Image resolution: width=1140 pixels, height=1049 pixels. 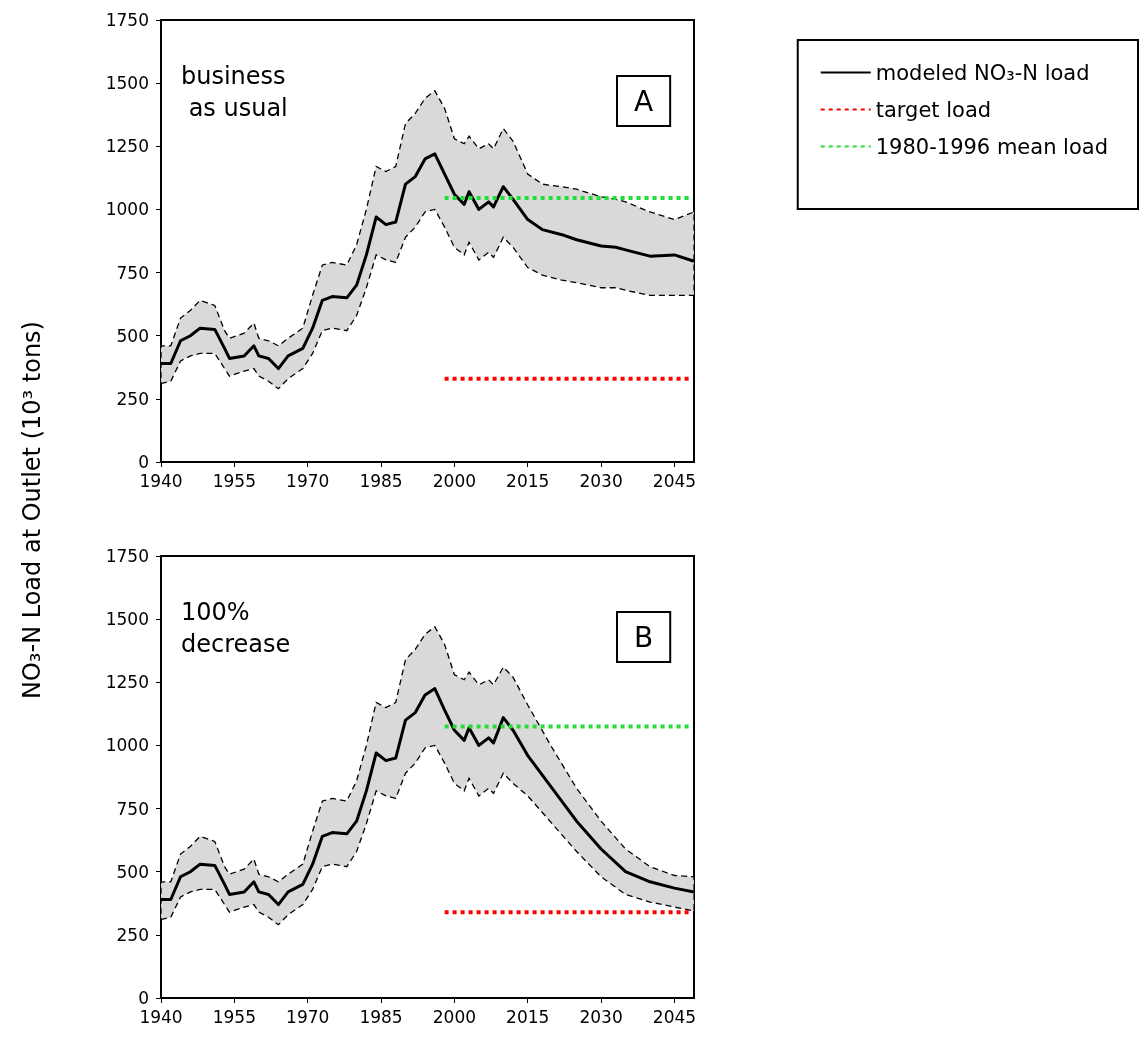 What do you see at coordinates (236, 628) in the screenshot?
I see `annotation: 100% decrease` at bounding box center [236, 628].